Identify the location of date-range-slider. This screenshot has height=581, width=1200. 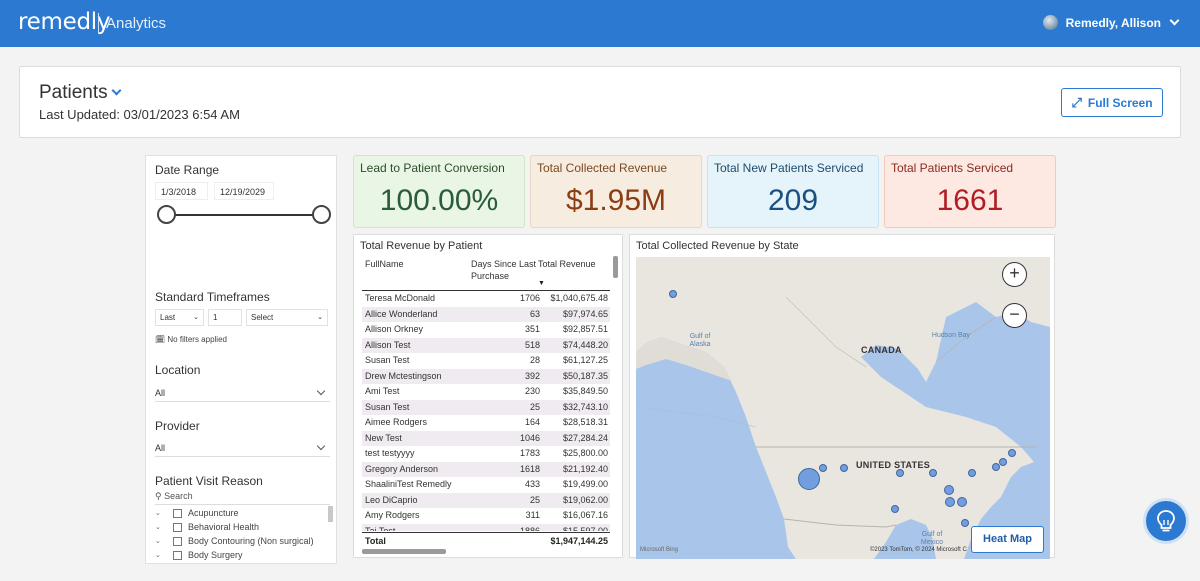
(244, 215).